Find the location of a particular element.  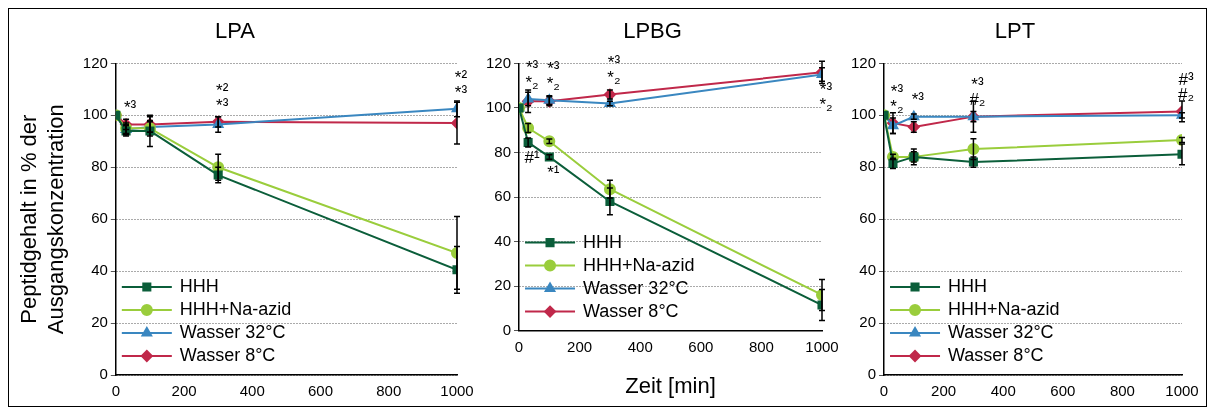

chart-title: LPA is located at coordinates (235, 31).